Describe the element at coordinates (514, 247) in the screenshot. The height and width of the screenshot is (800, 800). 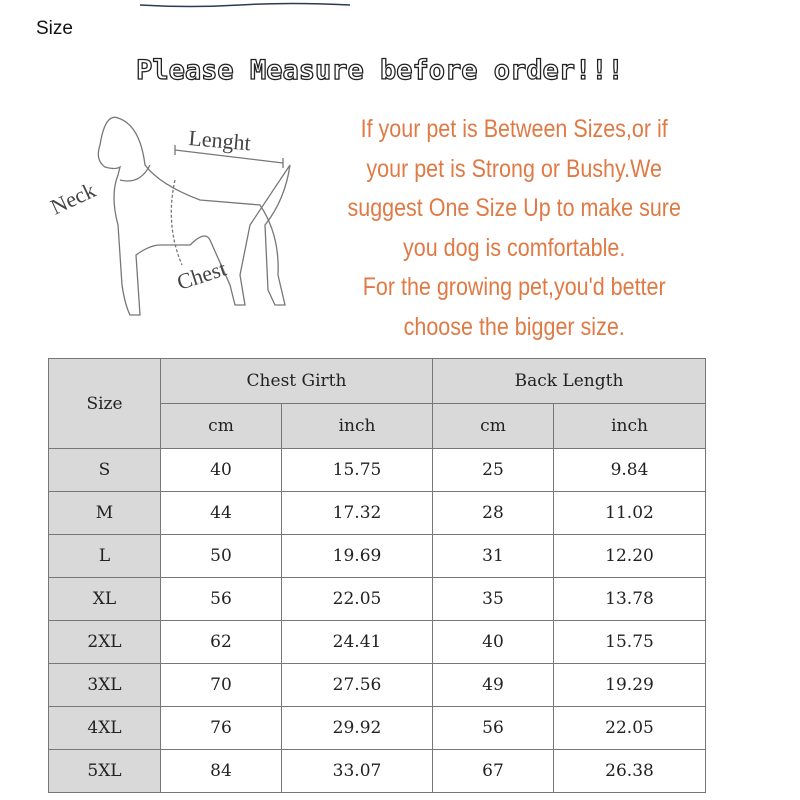
I see `advice-line: you dog is comfortable.` at that location.